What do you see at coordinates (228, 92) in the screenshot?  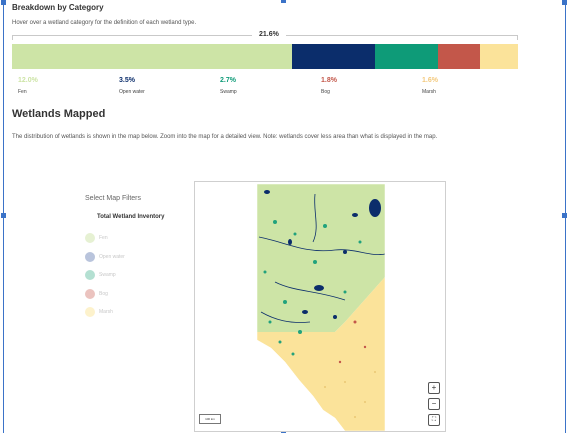 I see `stat-swamp-label: Swamp` at bounding box center [228, 92].